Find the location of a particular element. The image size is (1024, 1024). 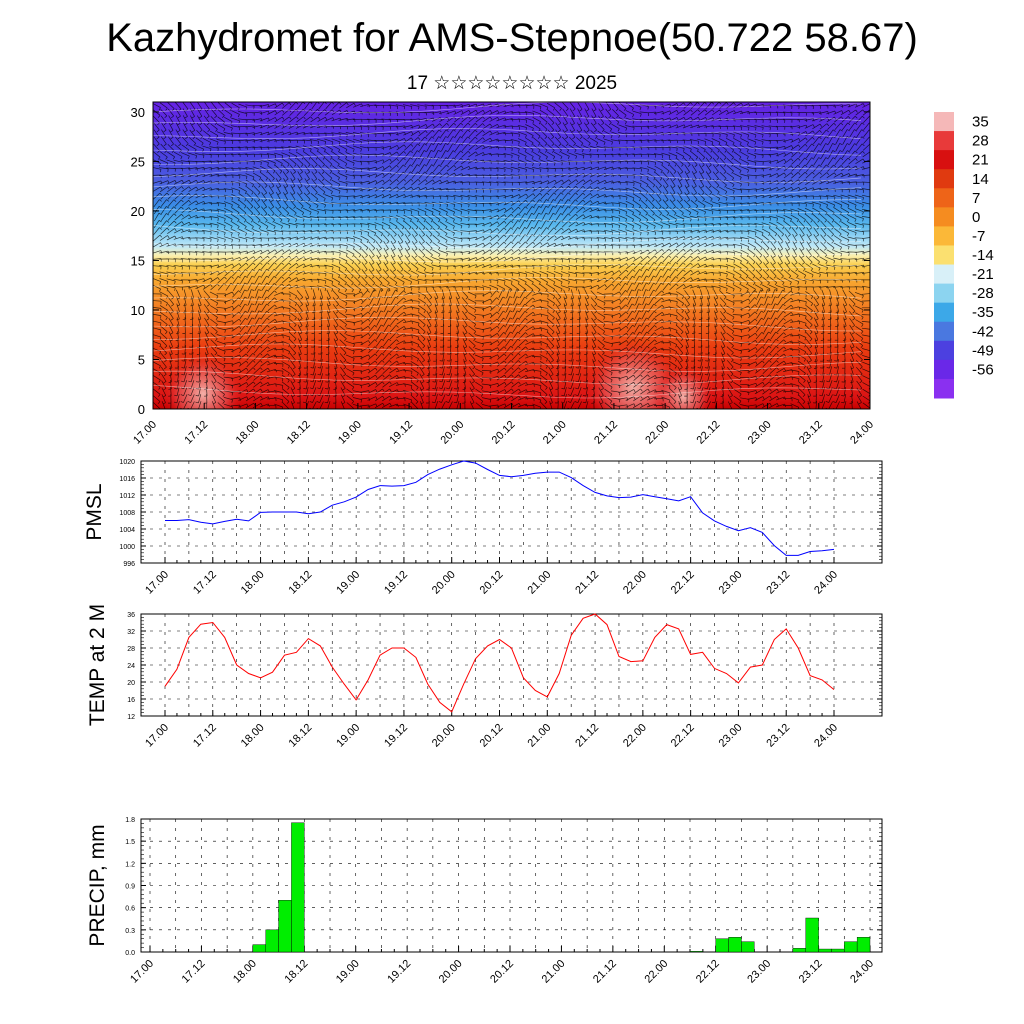

y-tick-label: 10 is located at coordinates (138, 310).